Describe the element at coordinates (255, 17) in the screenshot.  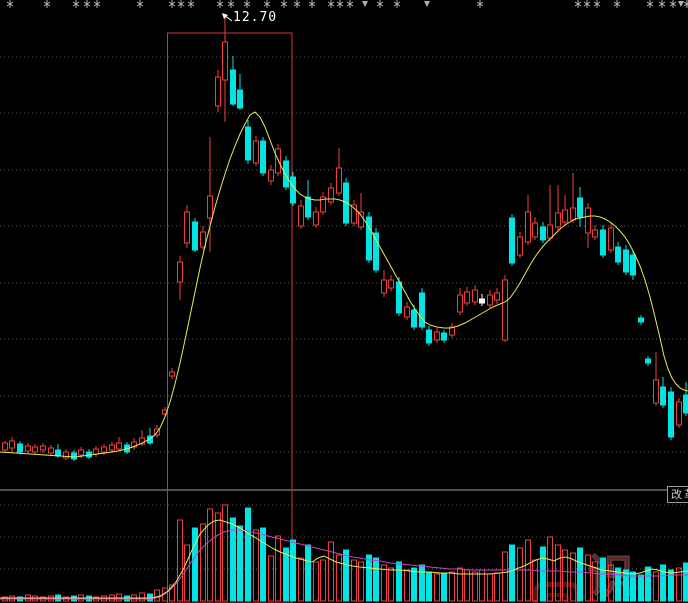
I see `peak-price-annotation: 12.70` at that location.